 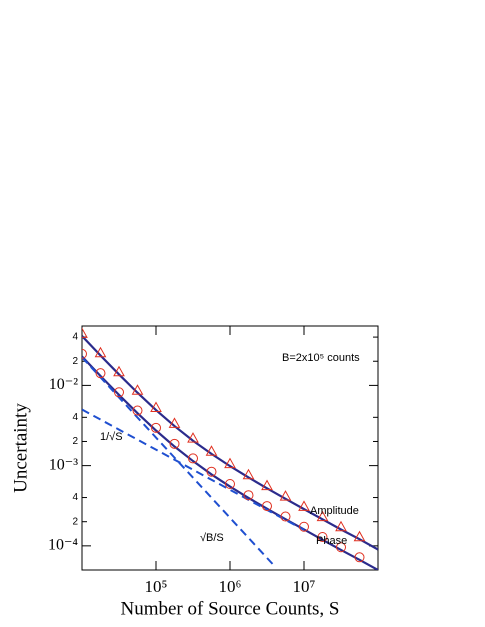 What do you see at coordinates (229, 608) in the screenshot?
I see `x-axis-label: Number of Source Counts, S` at bounding box center [229, 608].